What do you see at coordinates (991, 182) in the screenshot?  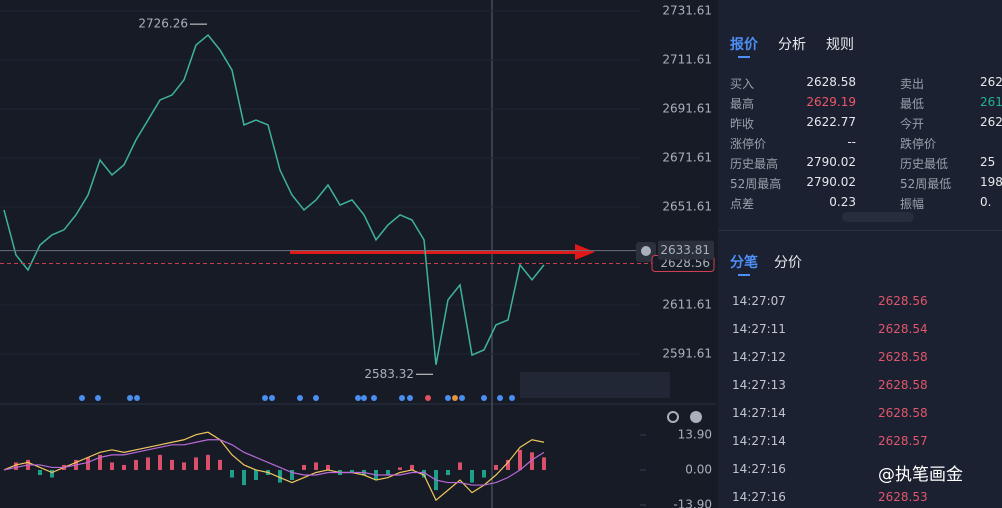 I see `quote-value: 198` at bounding box center [991, 182].